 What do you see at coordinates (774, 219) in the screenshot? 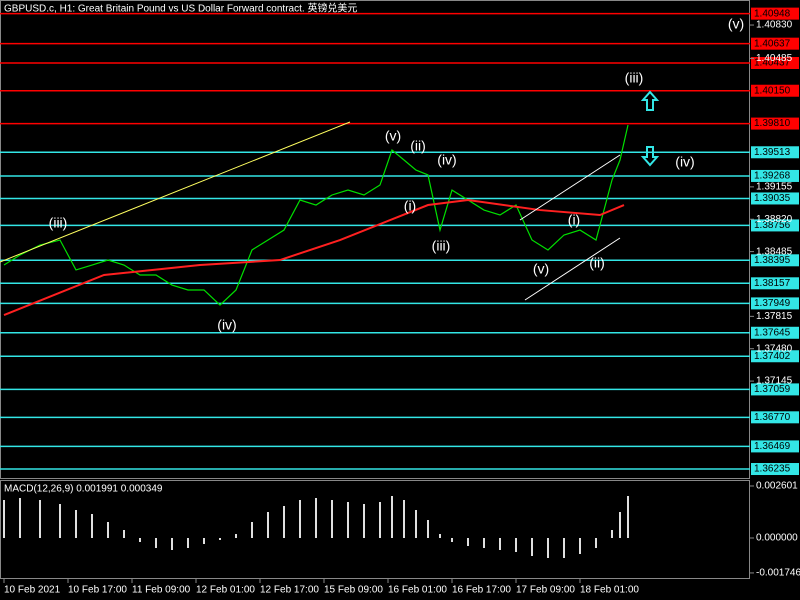
I see `y-tick-label: 1.38820` at bounding box center [774, 219].